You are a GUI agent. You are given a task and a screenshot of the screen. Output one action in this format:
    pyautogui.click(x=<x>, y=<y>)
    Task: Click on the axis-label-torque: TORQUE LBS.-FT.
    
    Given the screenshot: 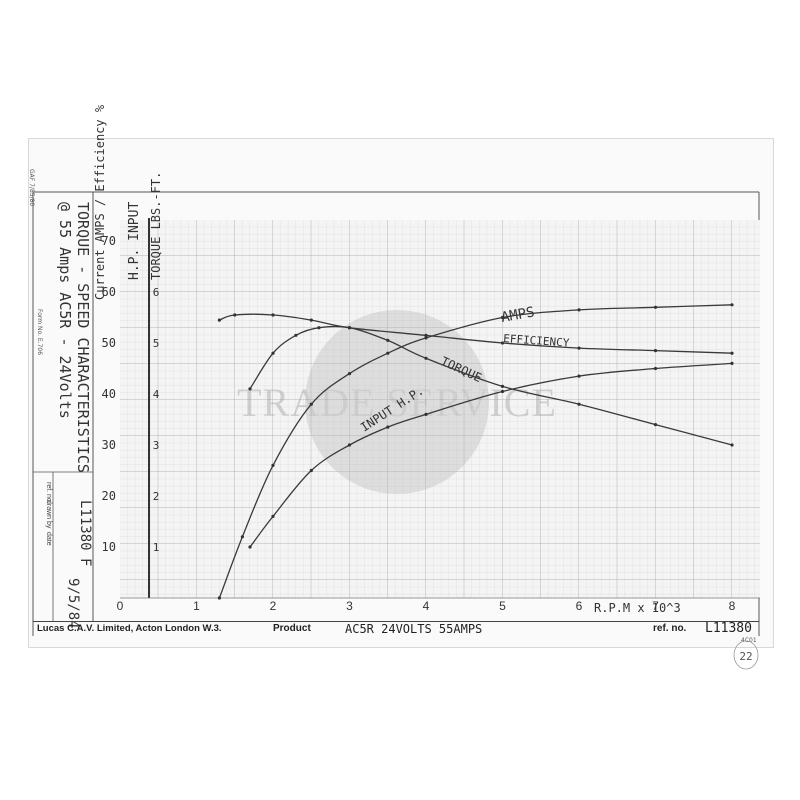 What is the action you would take?
    pyautogui.click(x=156, y=226)
    